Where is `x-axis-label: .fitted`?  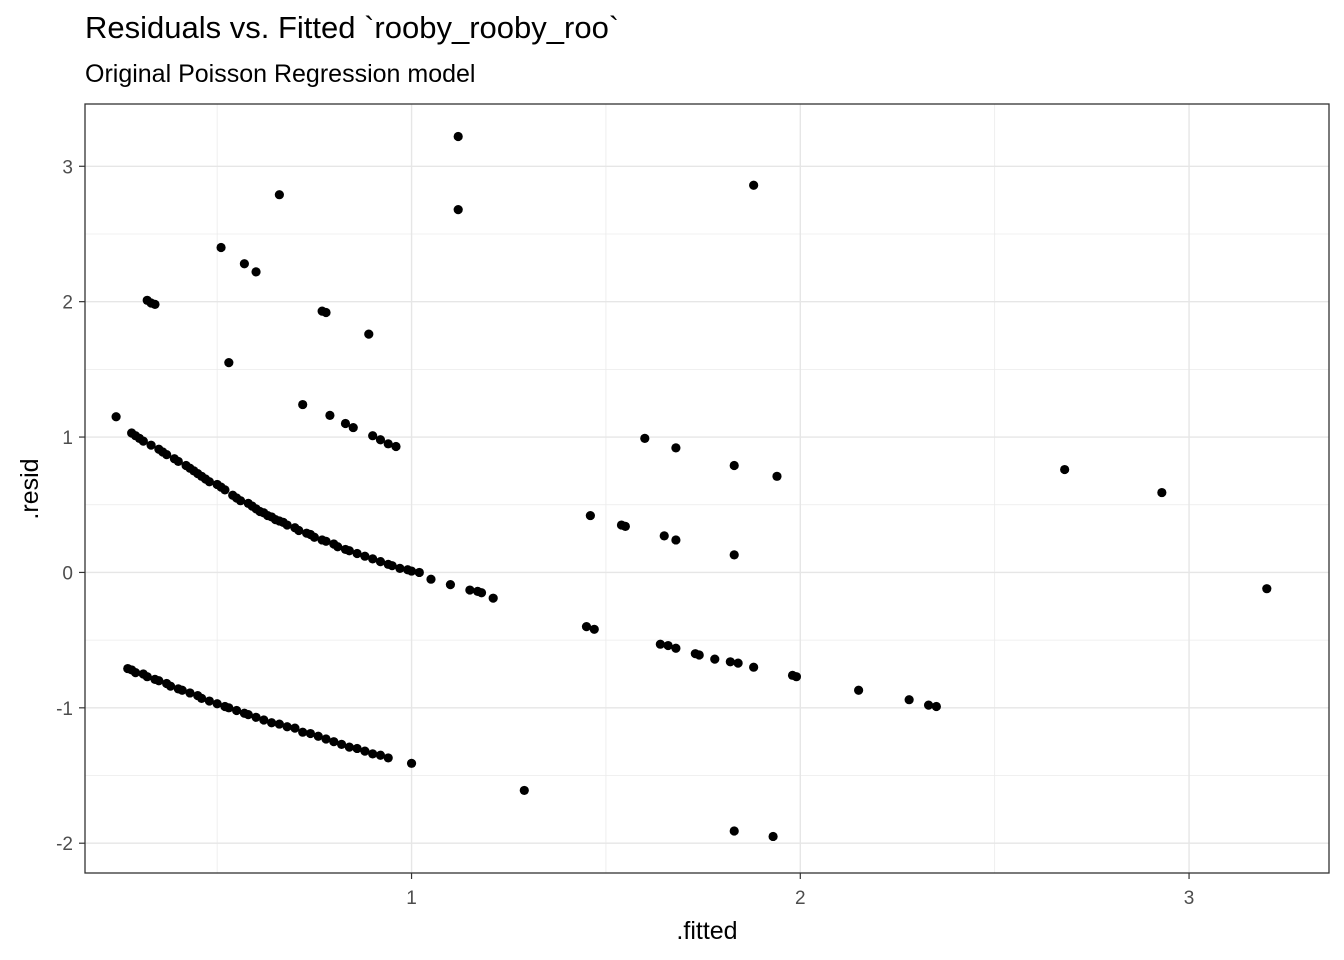 x-axis-label: .fitted is located at coordinates (706, 931).